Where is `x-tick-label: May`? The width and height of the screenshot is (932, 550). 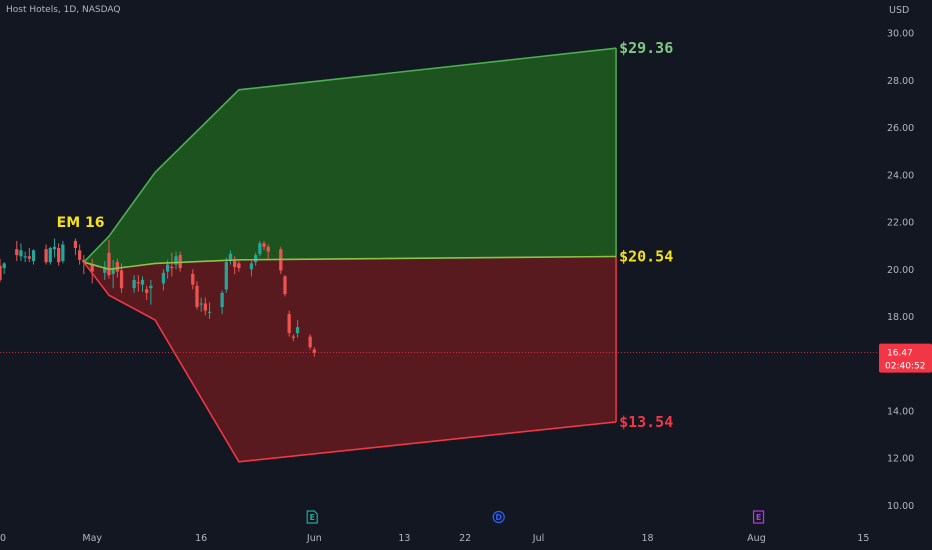 x-tick-label: May is located at coordinates (92, 538).